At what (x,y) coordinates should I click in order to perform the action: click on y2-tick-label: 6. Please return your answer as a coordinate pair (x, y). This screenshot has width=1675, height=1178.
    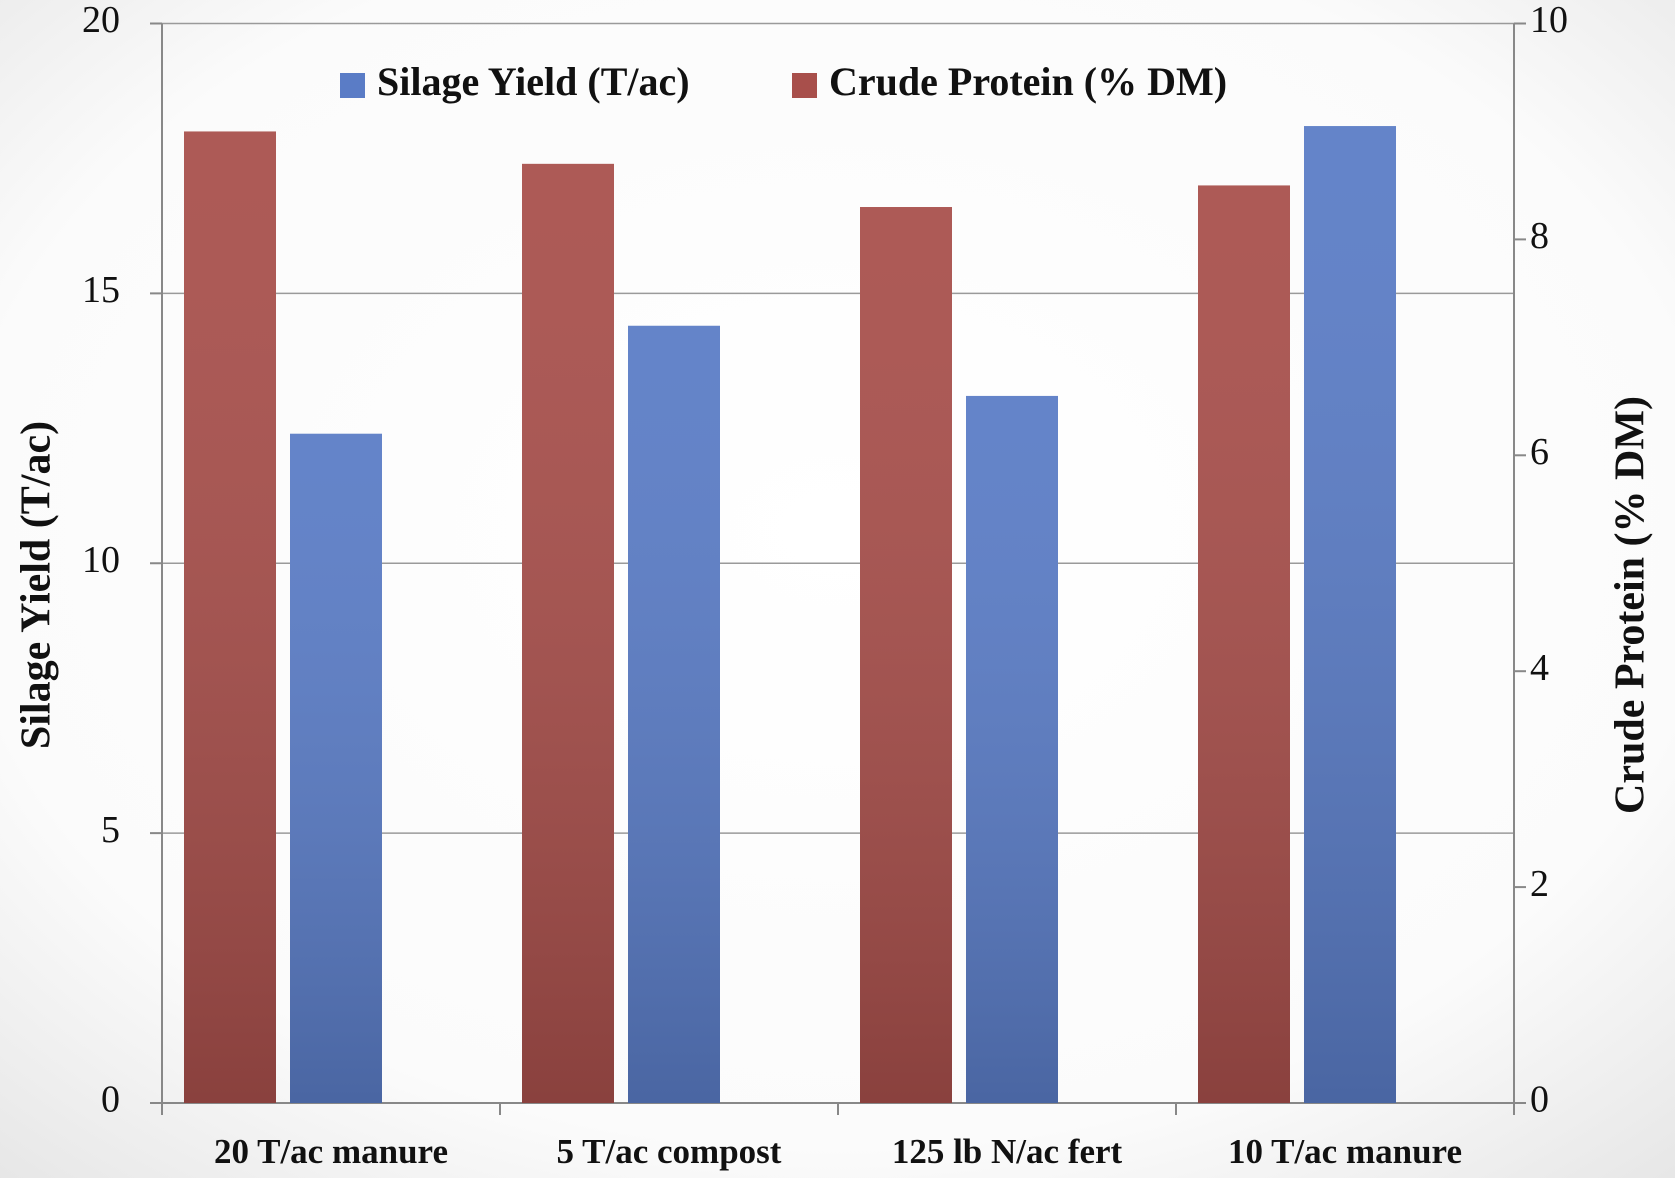
    Looking at the image, I should click on (1539, 452).